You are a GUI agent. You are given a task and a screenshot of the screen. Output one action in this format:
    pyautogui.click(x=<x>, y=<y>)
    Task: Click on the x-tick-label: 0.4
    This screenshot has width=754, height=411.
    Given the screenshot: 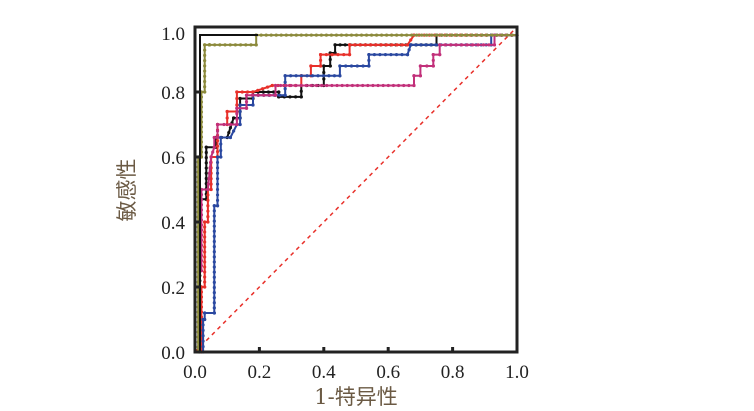 What is the action you would take?
    pyautogui.click(x=324, y=372)
    